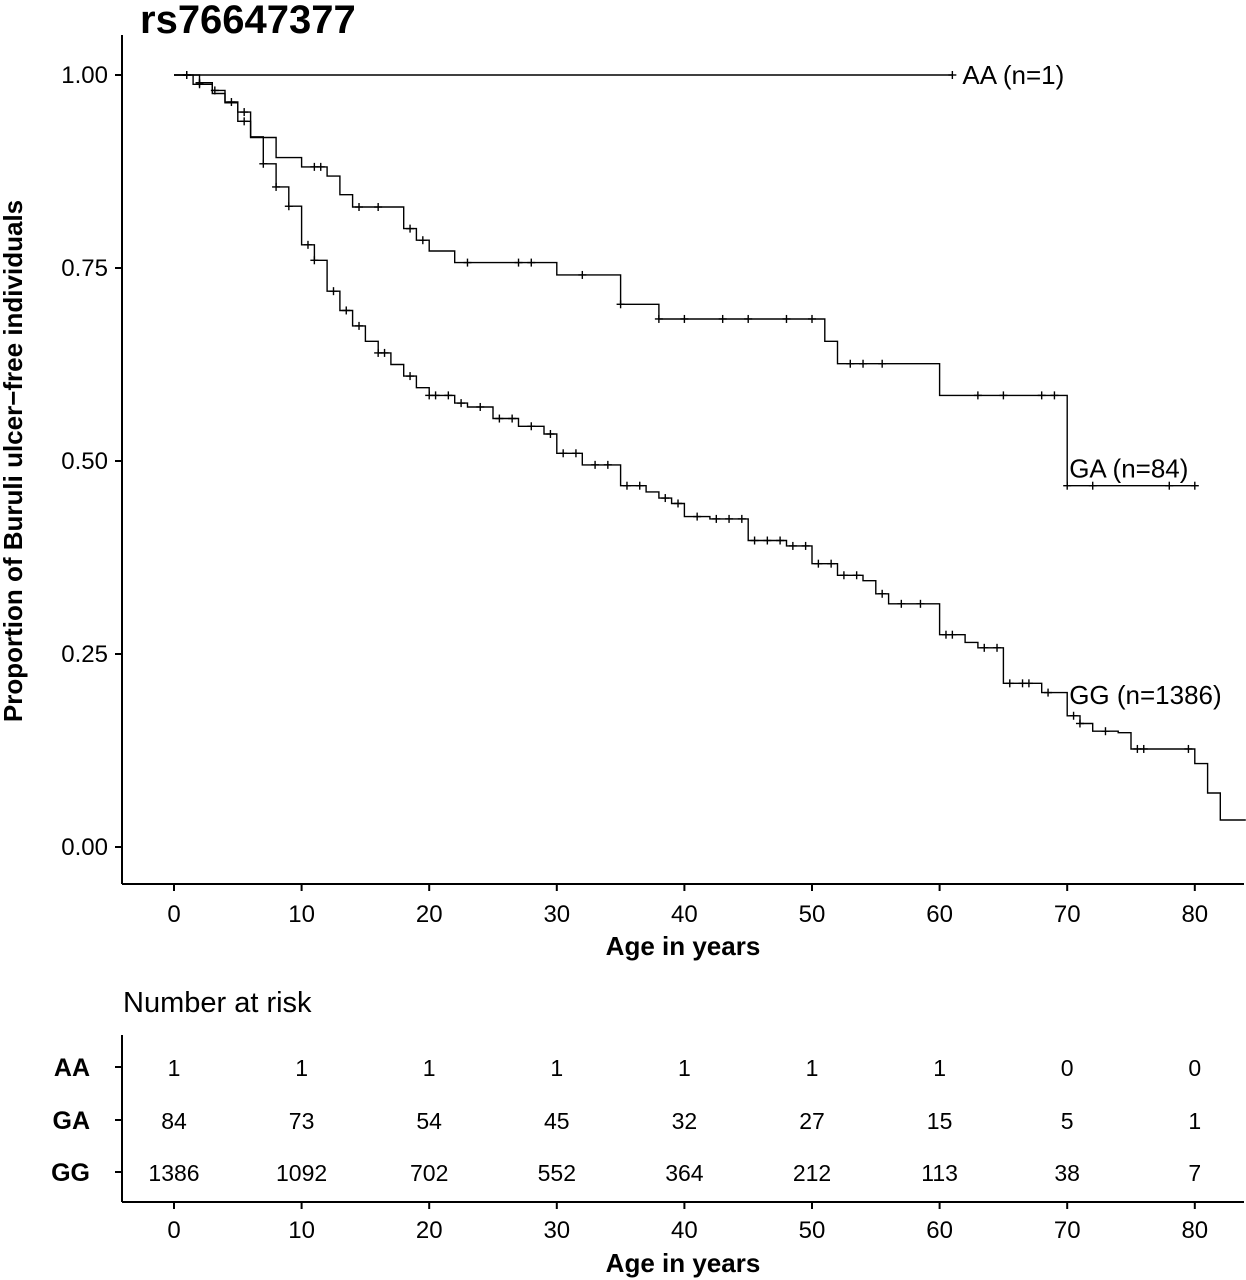  What do you see at coordinates (1194, 914) in the screenshot?
I see `x-tick-label: 80` at bounding box center [1194, 914].